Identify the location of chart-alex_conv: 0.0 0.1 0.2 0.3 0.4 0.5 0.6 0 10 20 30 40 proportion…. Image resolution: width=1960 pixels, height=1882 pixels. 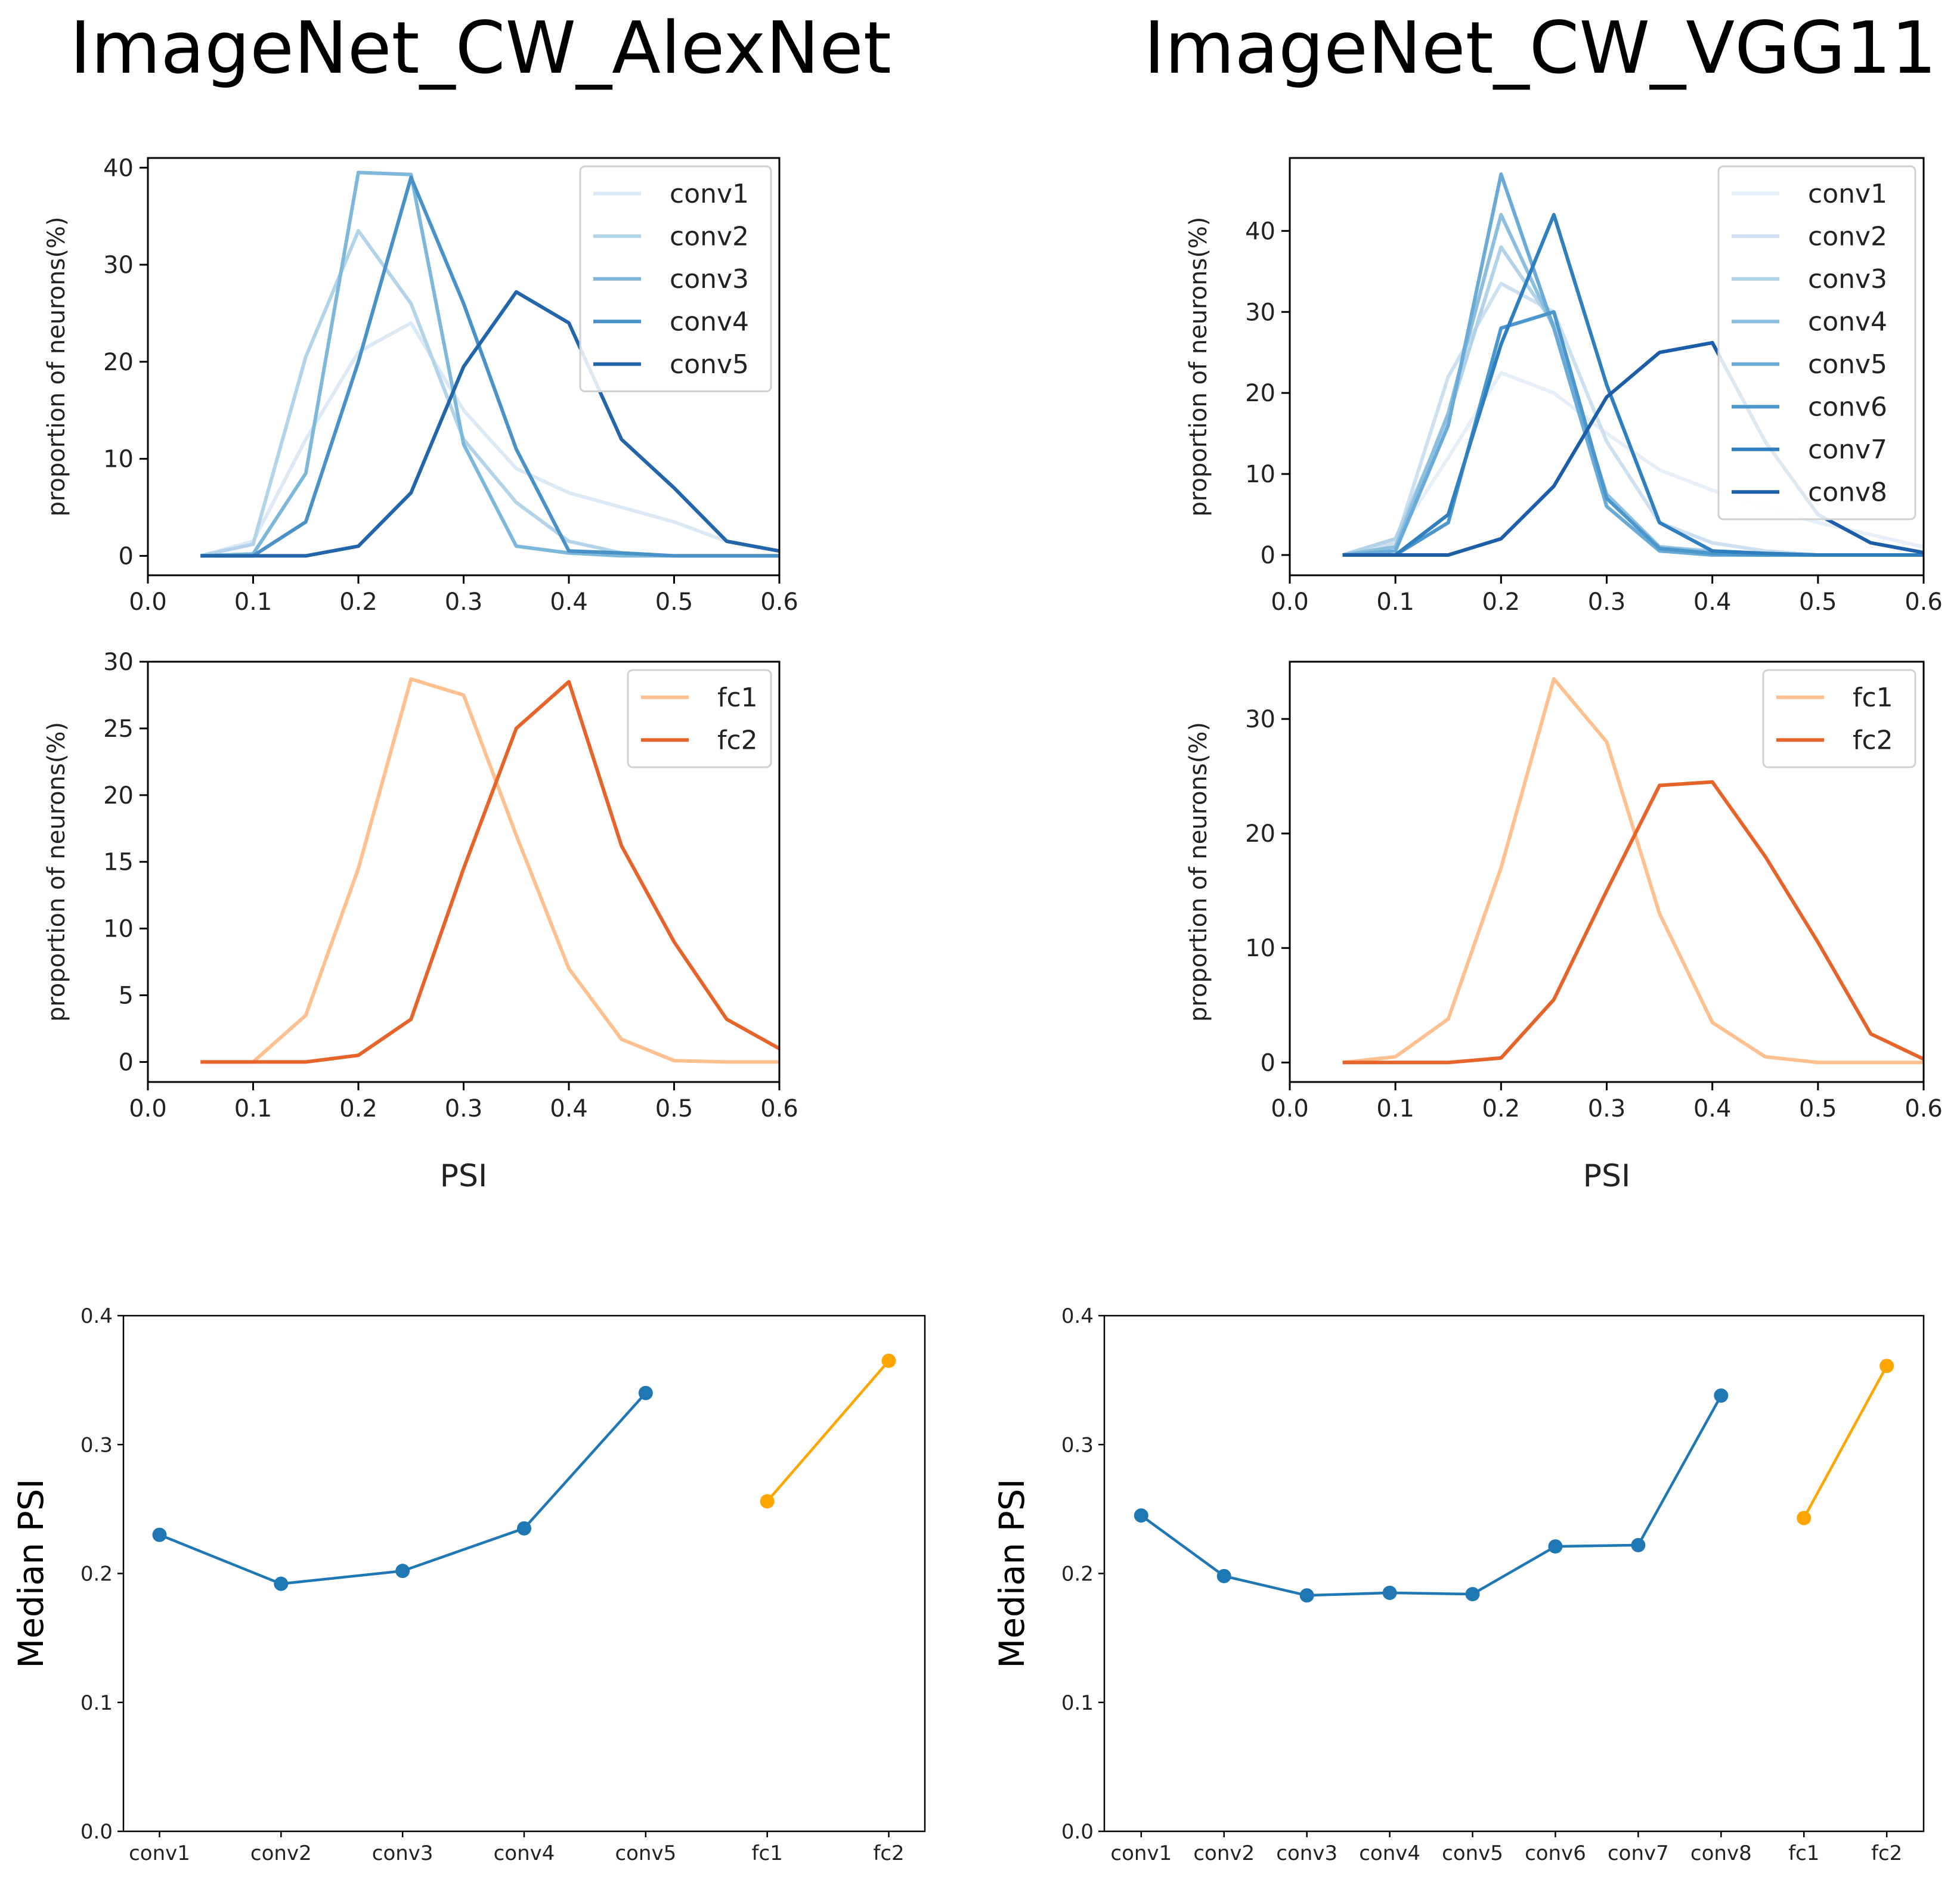
(420, 385).